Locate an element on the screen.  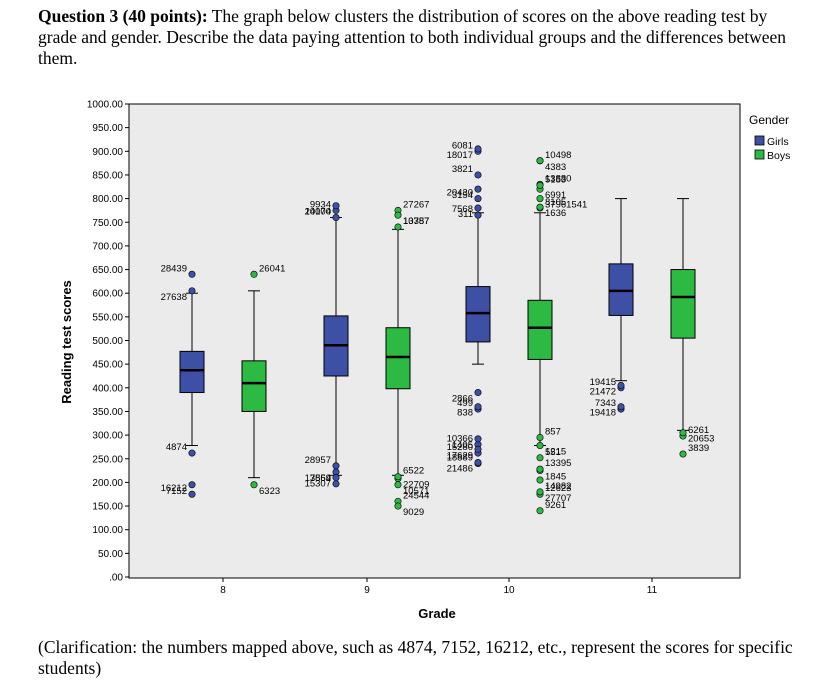
outlier-label: 10571 is located at coordinates (416, 491).